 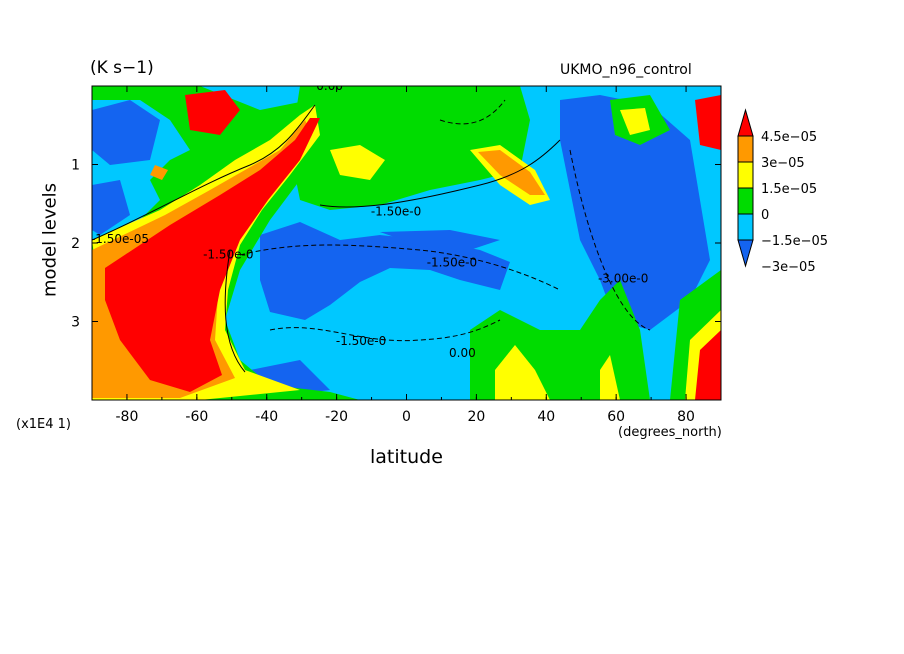 What do you see at coordinates (120, 239) in the screenshot?
I see `contour-label: -1.50e-05` at bounding box center [120, 239].